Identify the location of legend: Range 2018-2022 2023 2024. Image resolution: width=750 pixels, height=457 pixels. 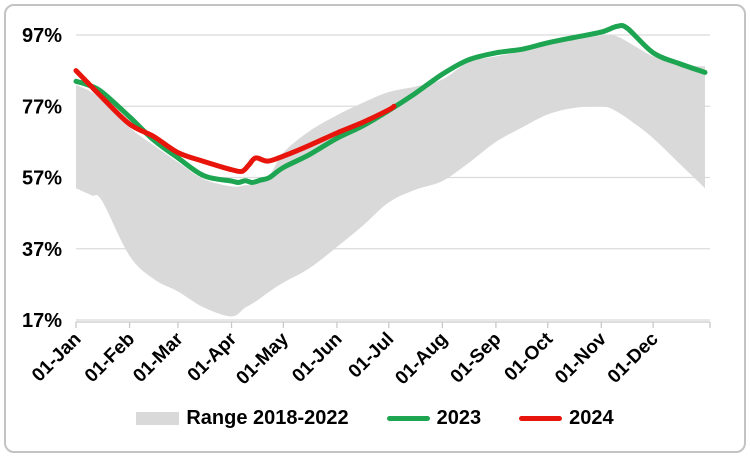
(375, 418).